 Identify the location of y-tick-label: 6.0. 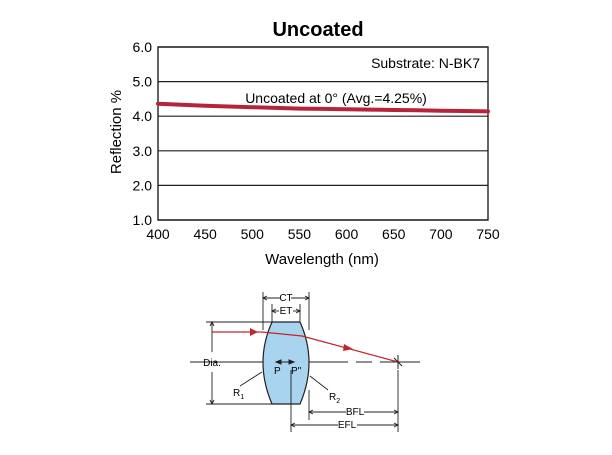
(143, 47).